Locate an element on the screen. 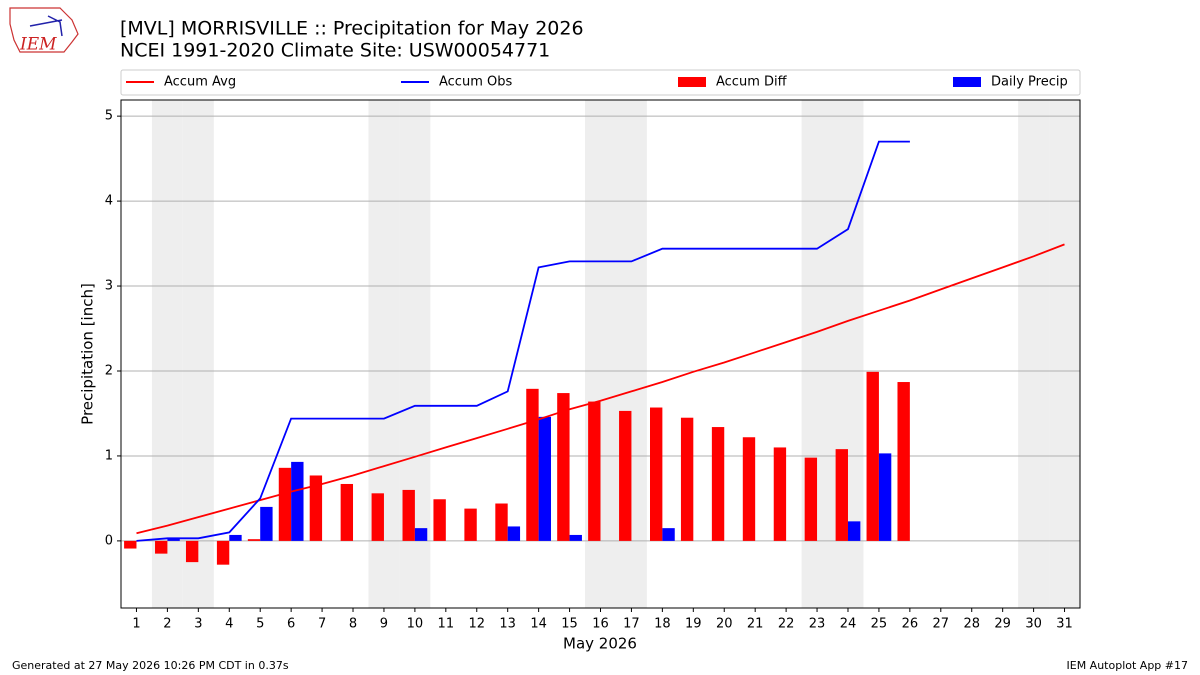  x-tick-label: 4 is located at coordinates (229, 624).